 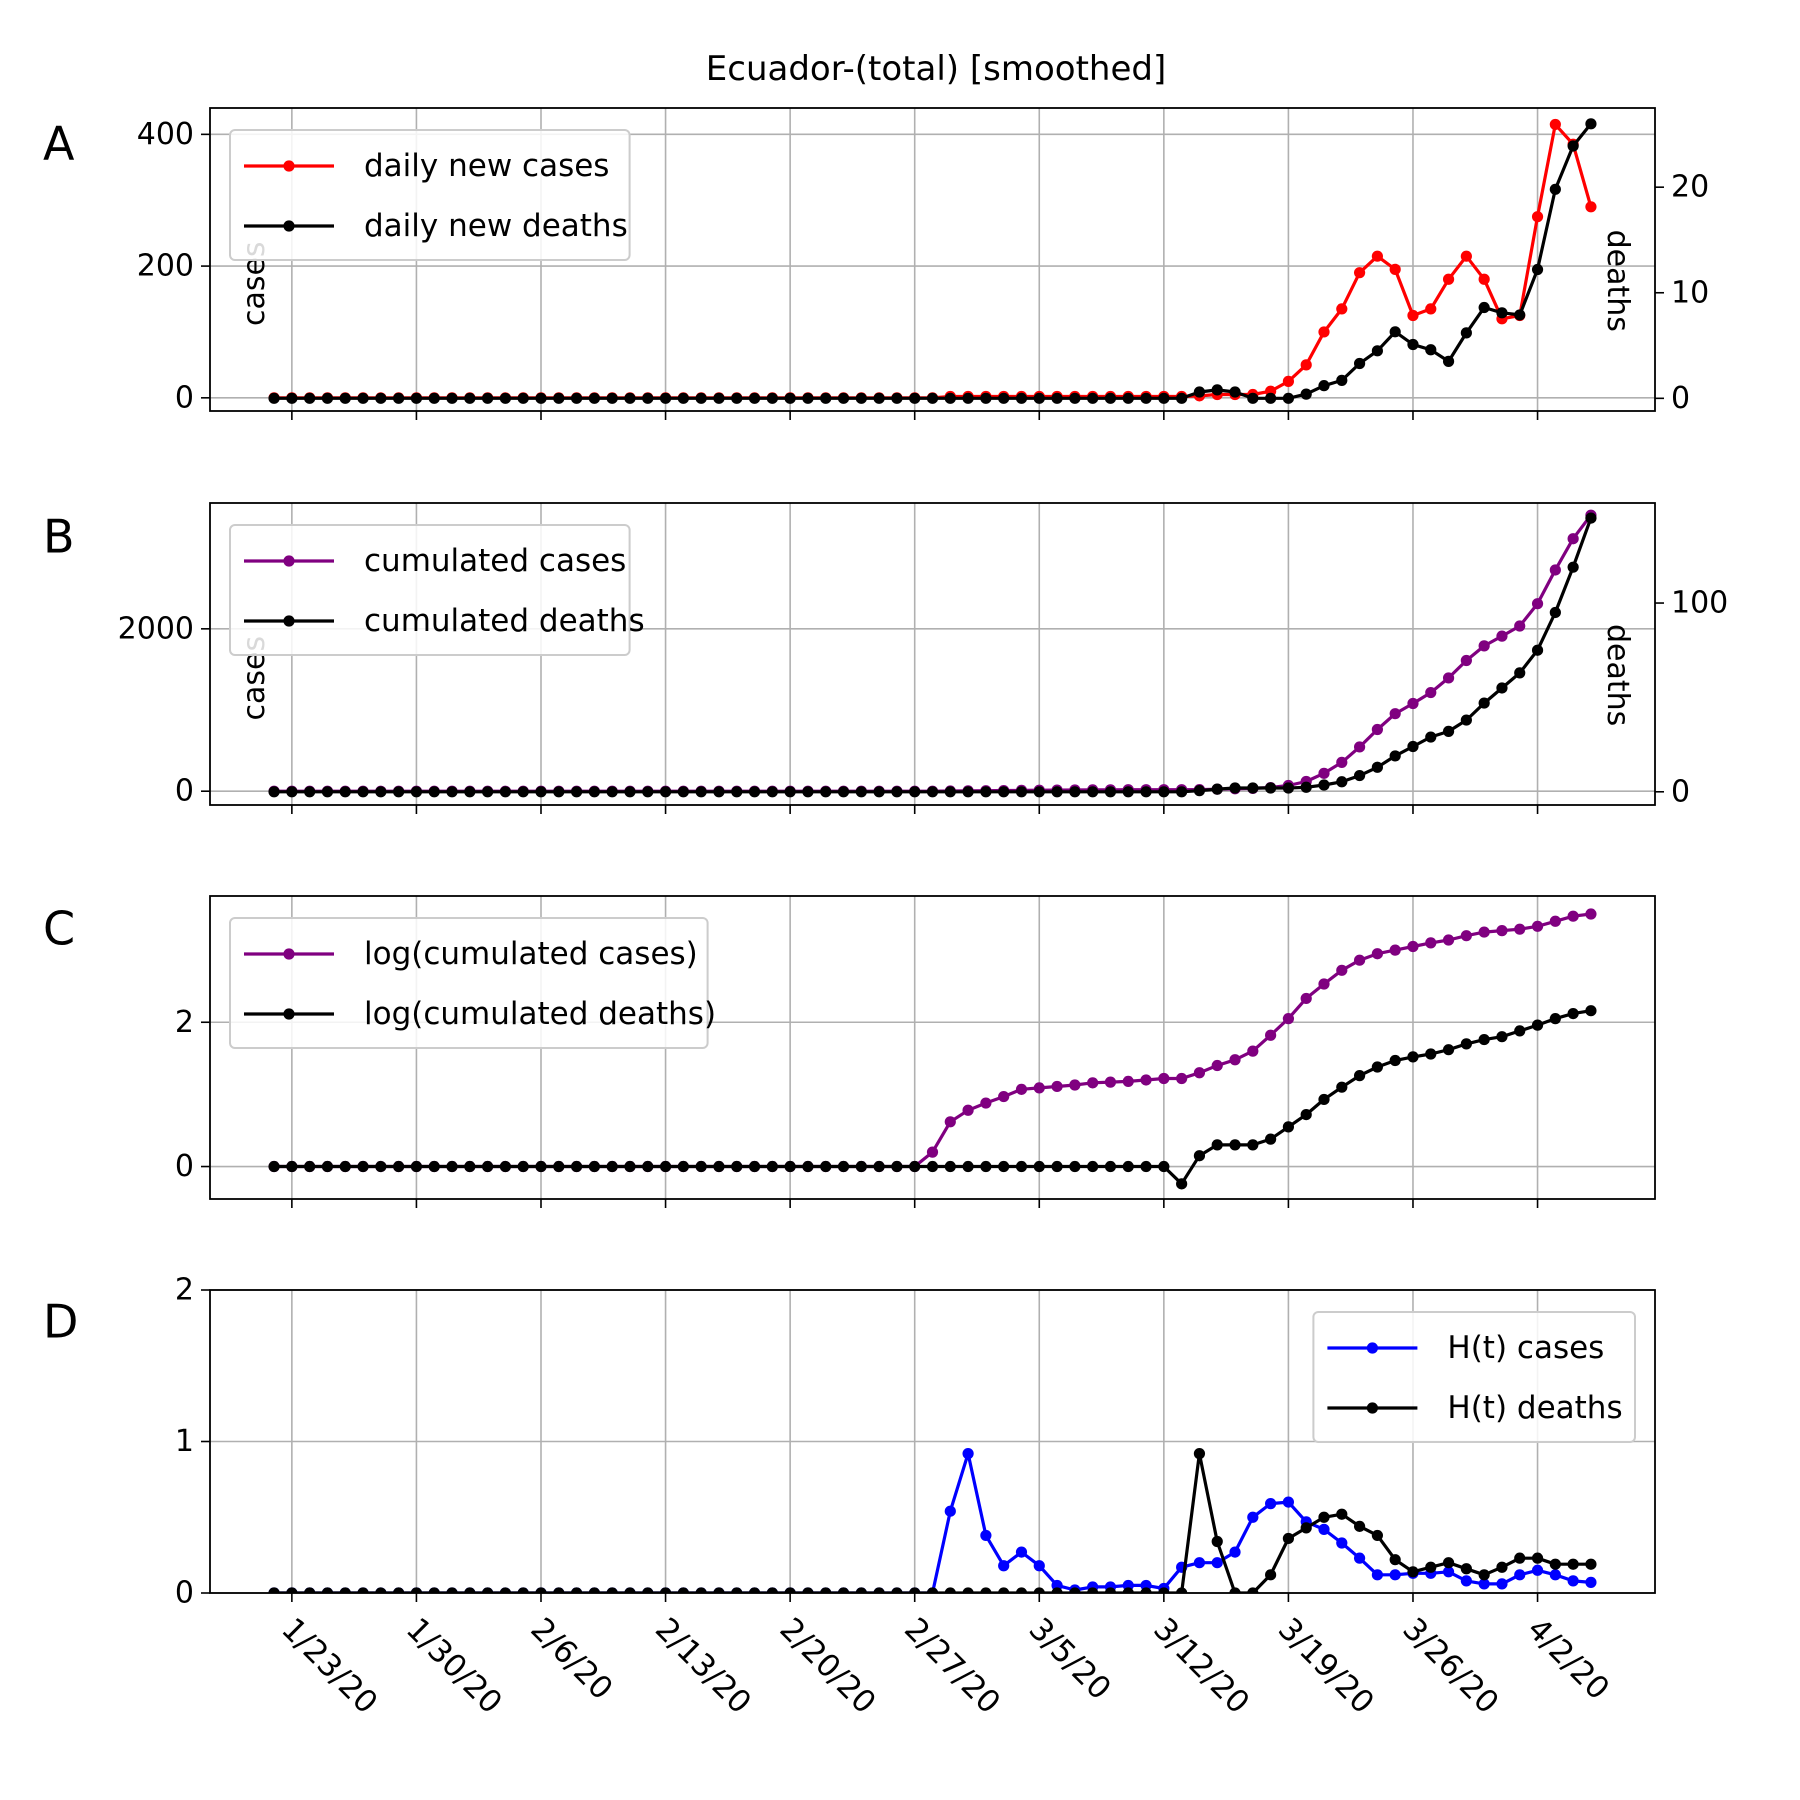 What do you see at coordinates (1070, 1659) in the screenshot?
I see `x-tick-label: 3/5/20` at bounding box center [1070, 1659].